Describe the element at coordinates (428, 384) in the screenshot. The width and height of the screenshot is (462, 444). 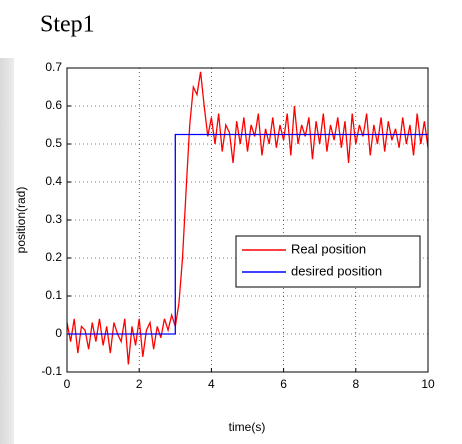
I see `x-tick-label: 10` at that location.